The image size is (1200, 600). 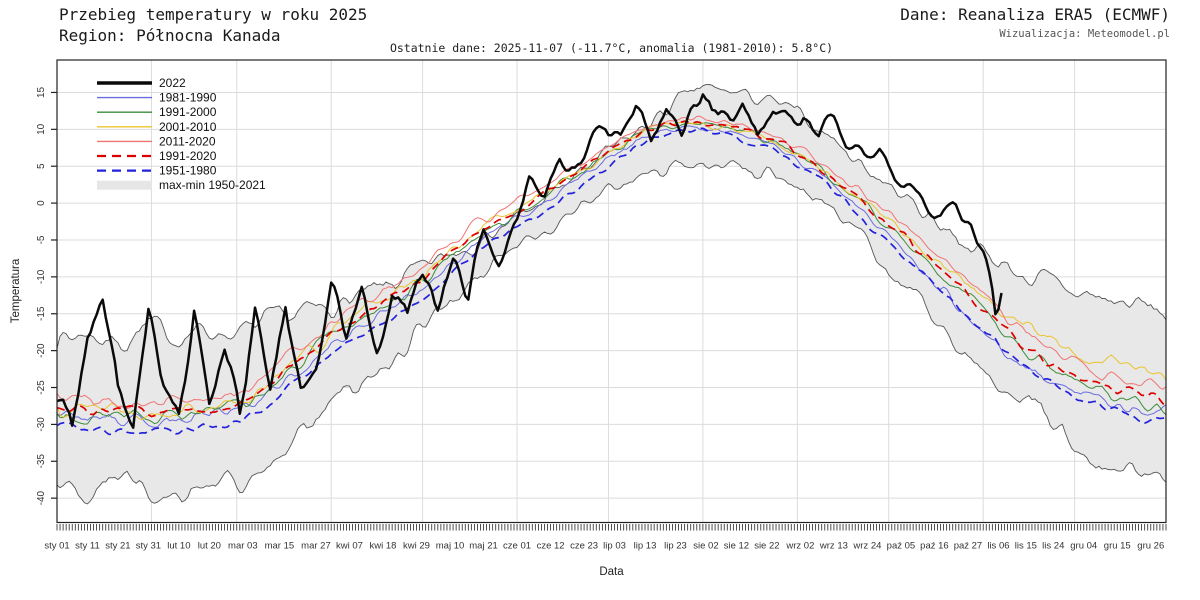 I want to click on legend-item: max-min 1950-2021, so click(x=181, y=185).